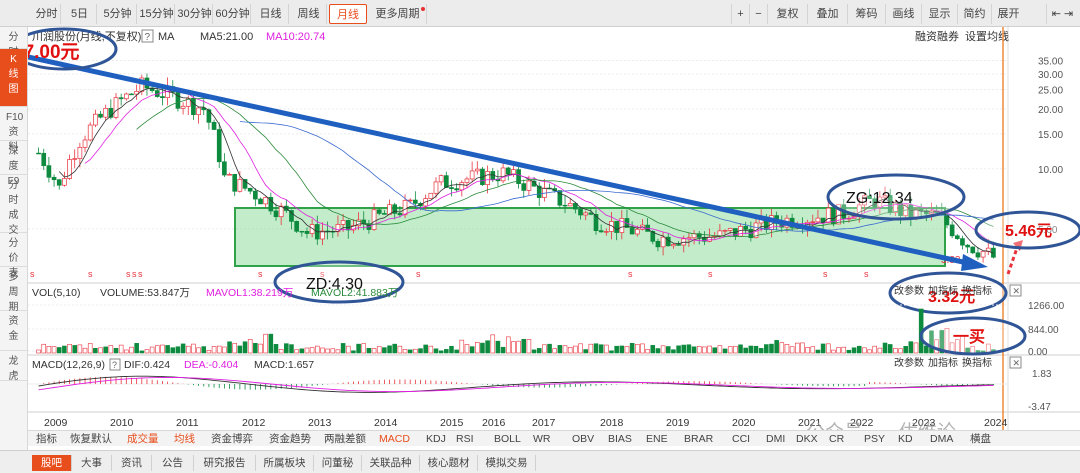  What do you see at coordinates (391, 463) in the screenshot?
I see `bottom-tab-7: 关联品种` at bounding box center [391, 463].